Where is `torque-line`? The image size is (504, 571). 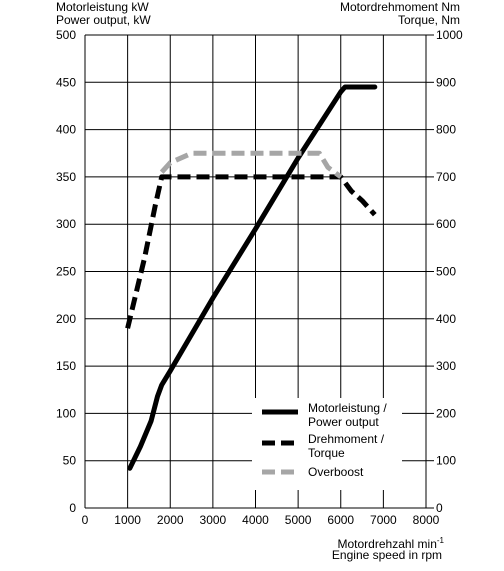 torque-line is located at coordinates (251, 251).